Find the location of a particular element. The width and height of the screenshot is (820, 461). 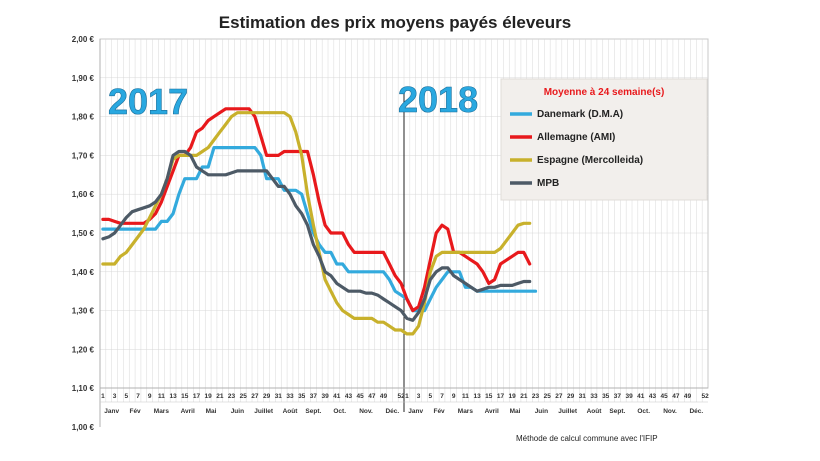

y-tick-label: 1,60 € is located at coordinates (83, 194).